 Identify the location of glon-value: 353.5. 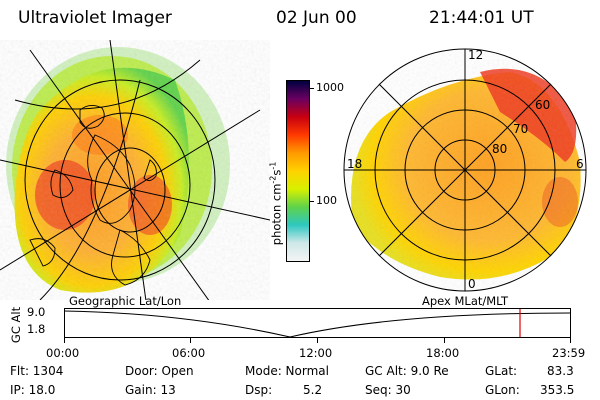
(557, 390).